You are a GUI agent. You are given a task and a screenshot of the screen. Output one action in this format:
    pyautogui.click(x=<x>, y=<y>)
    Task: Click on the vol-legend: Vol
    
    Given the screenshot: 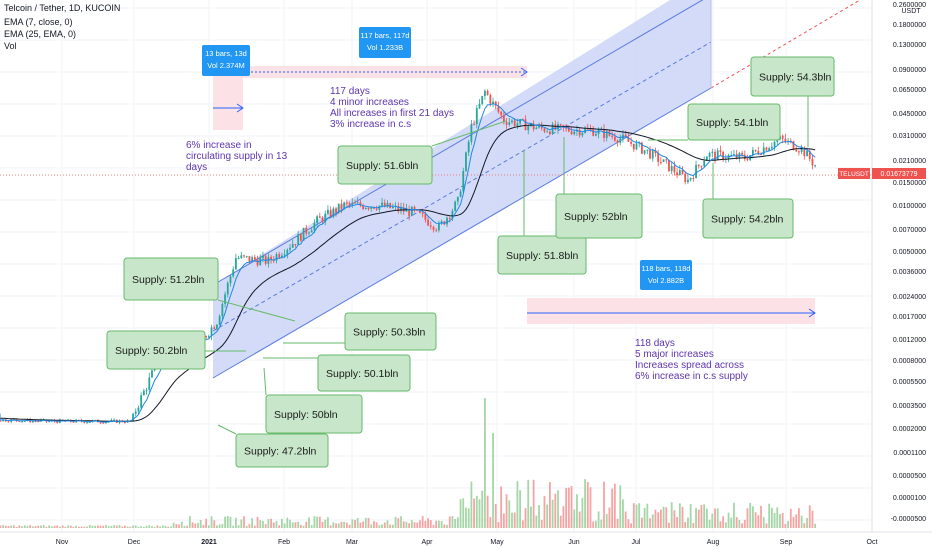 What is the action you would take?
    pyautogui.click(x=10, y=46)
    